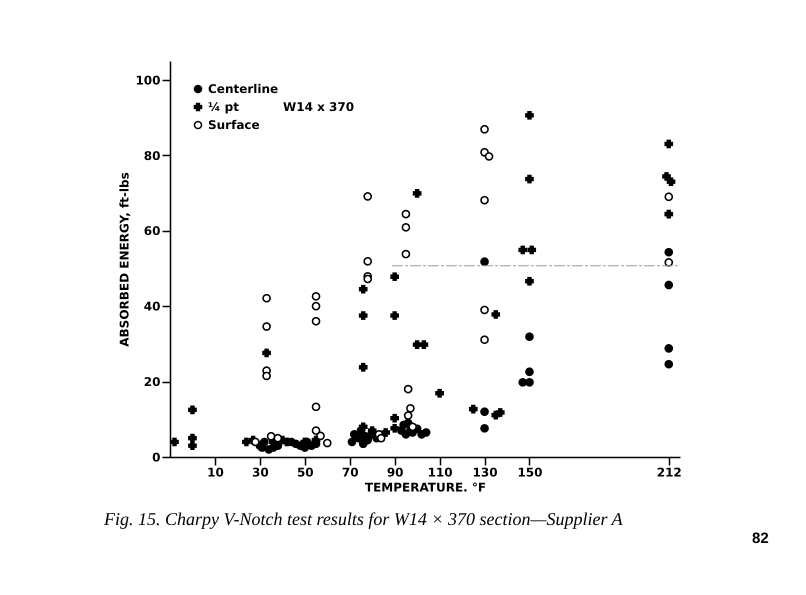 The height and width of the screenshot is (595, 806). Describe the element at coordinates (425, 487) in the screenshot. I see `x-axis-title: TEMPERATURE. °F` at that location.